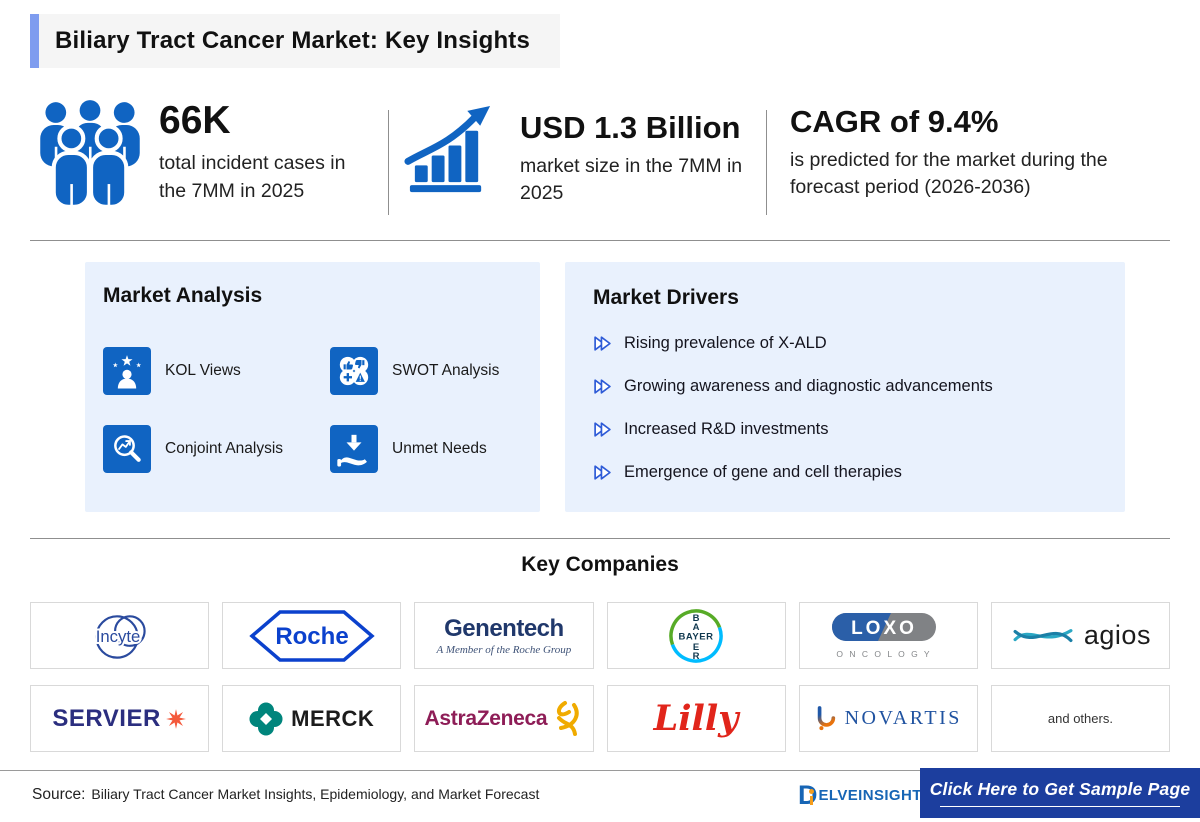  I want to click on company-card-lilly: Lilly, so click(696, 718).